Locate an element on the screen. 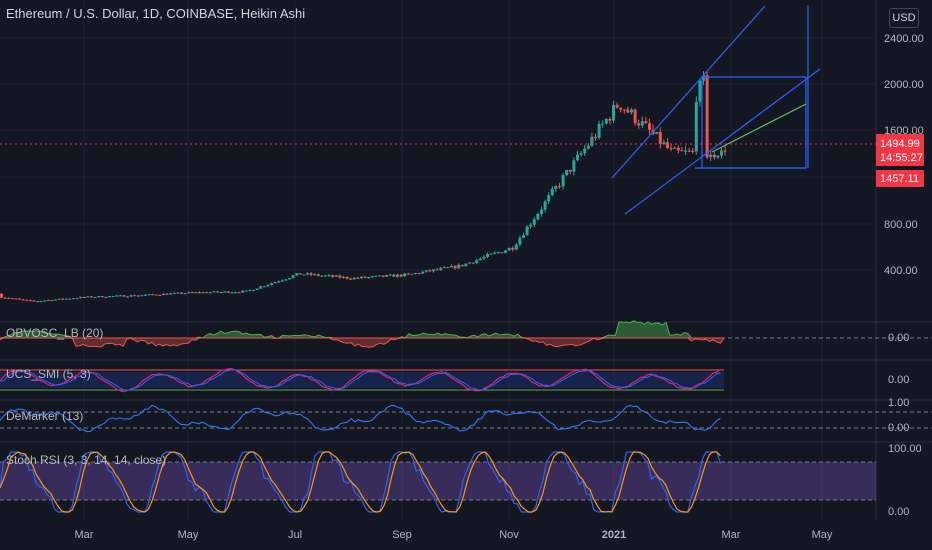  obv-oscillator-pane is located at coordinates (466, 334).